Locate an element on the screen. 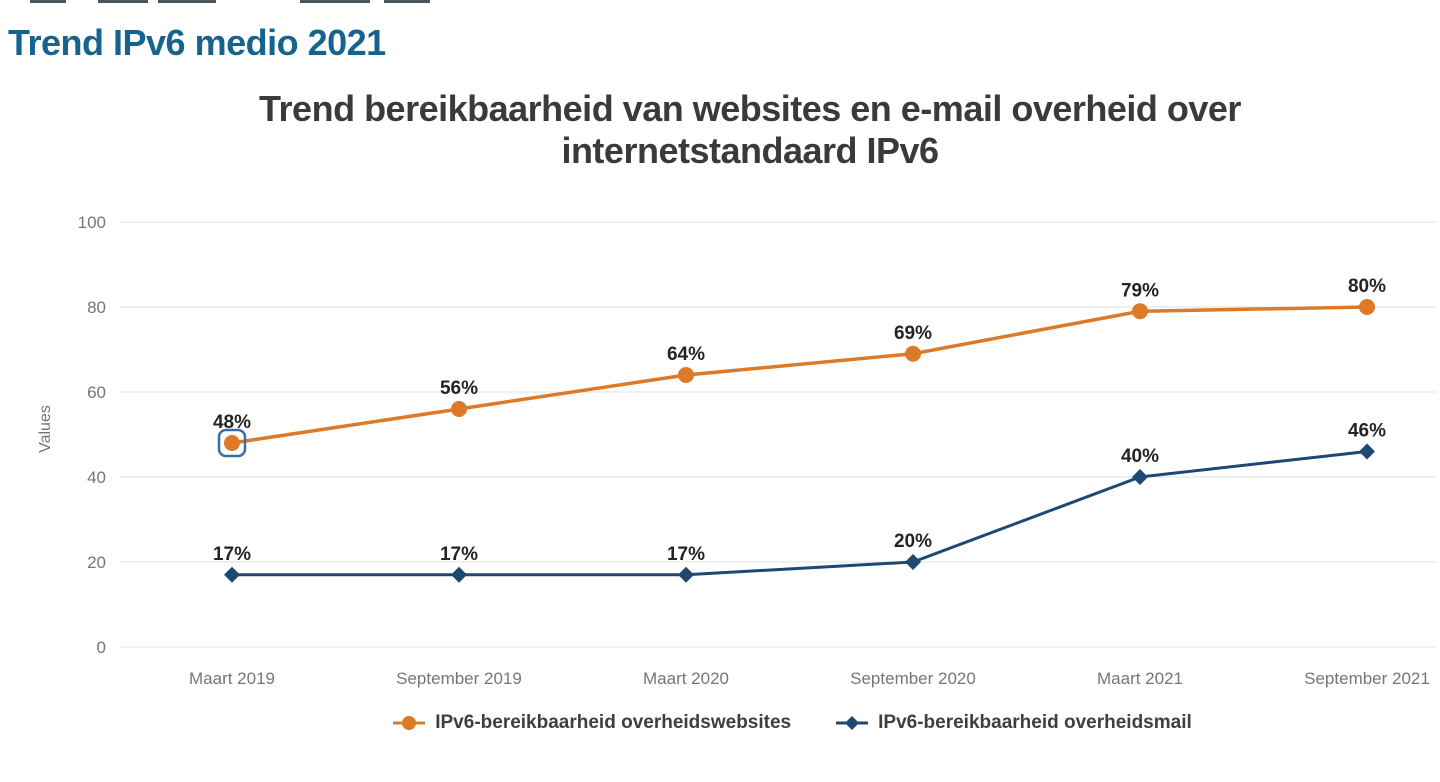 Image resolution: width=1440 pixels, height=782 pixels. x-tick-label: September 2021 is located at coordinates (1367, 678).